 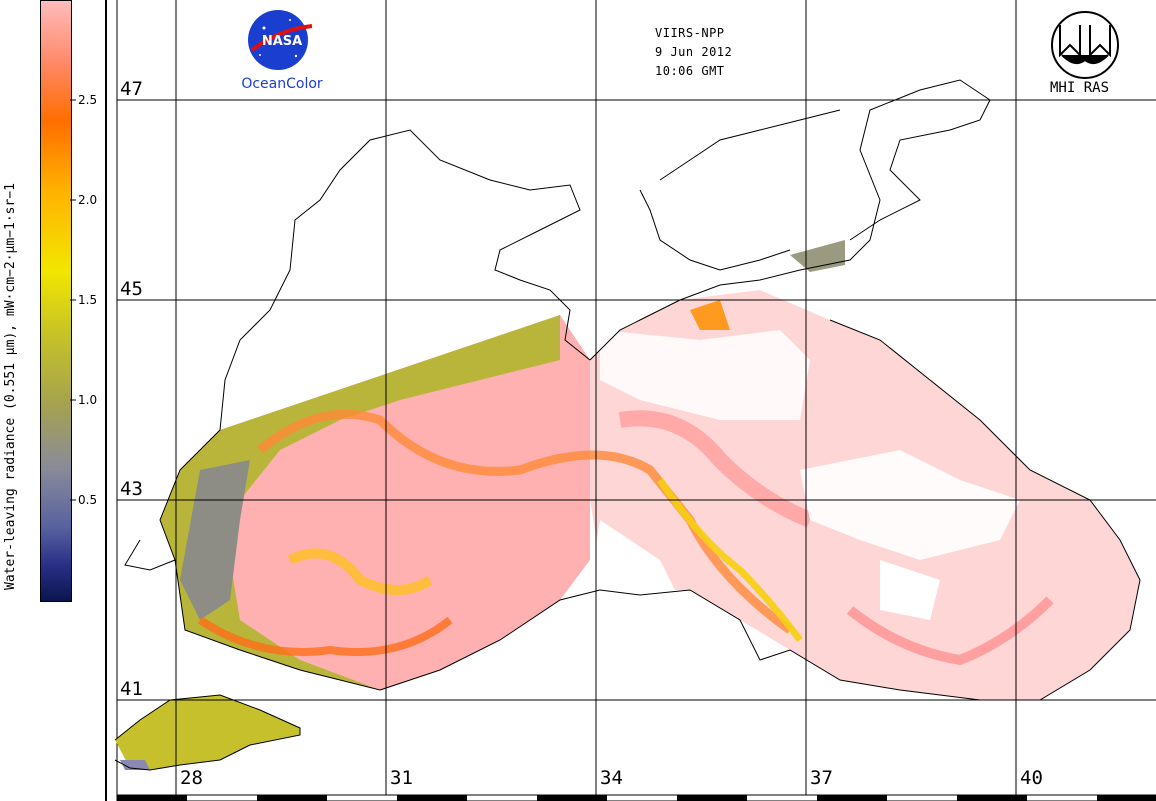 I want to click on date-label: 9 Jun 2012, so click(x=694, y=52).